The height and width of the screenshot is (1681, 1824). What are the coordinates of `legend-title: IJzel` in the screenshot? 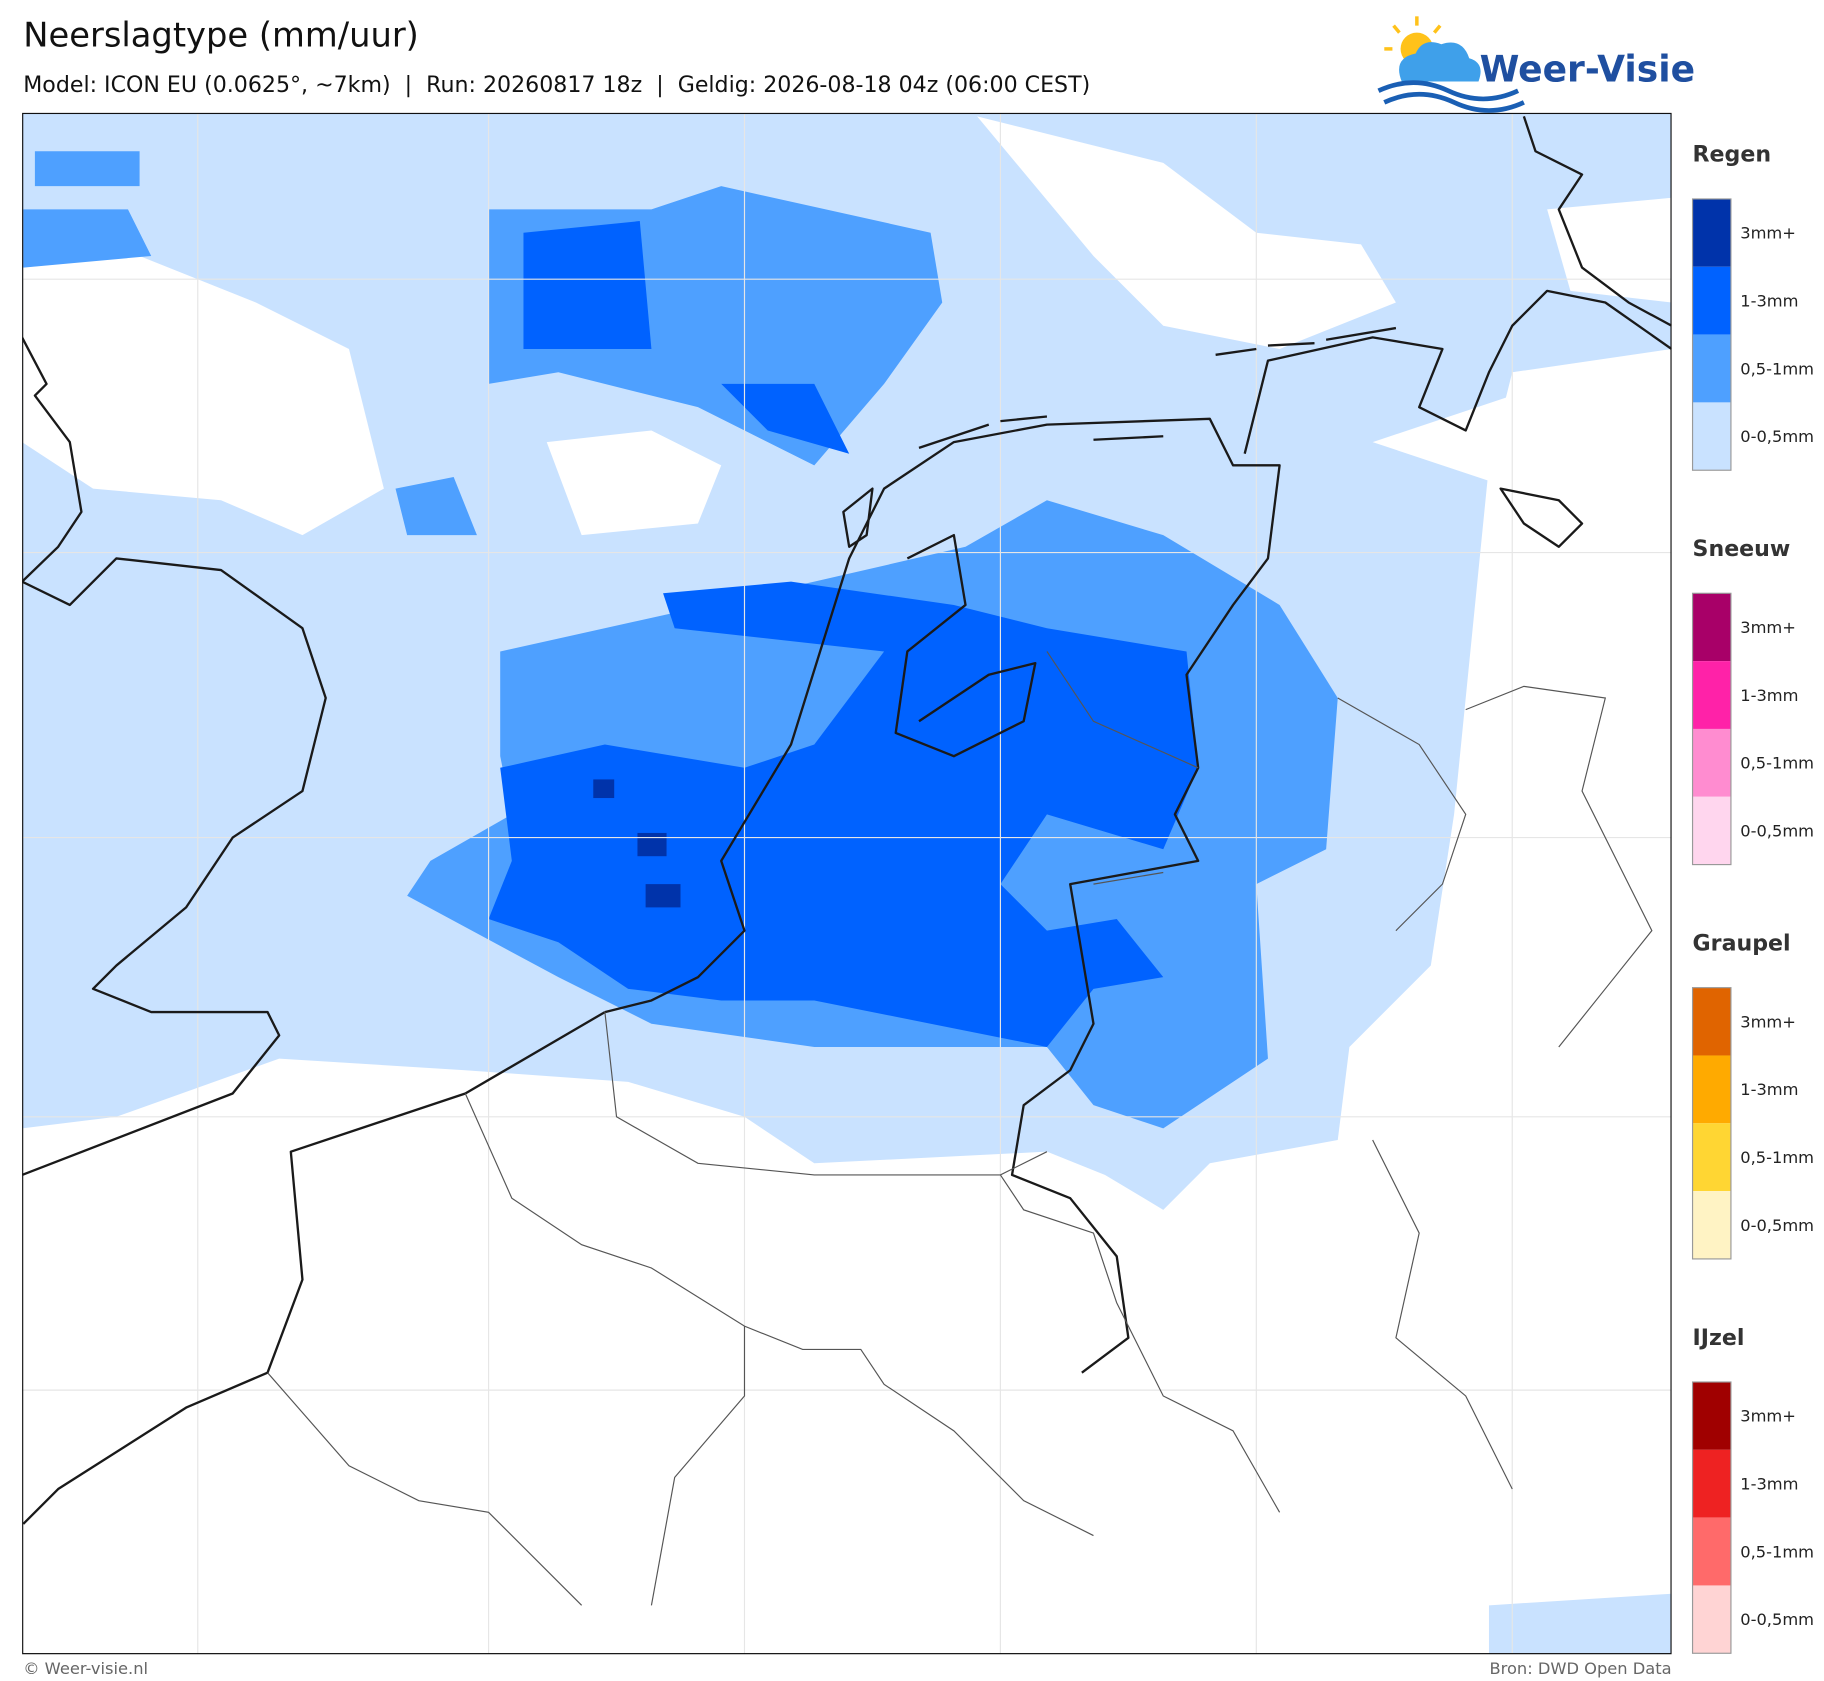 It's located at (1719, 1338).